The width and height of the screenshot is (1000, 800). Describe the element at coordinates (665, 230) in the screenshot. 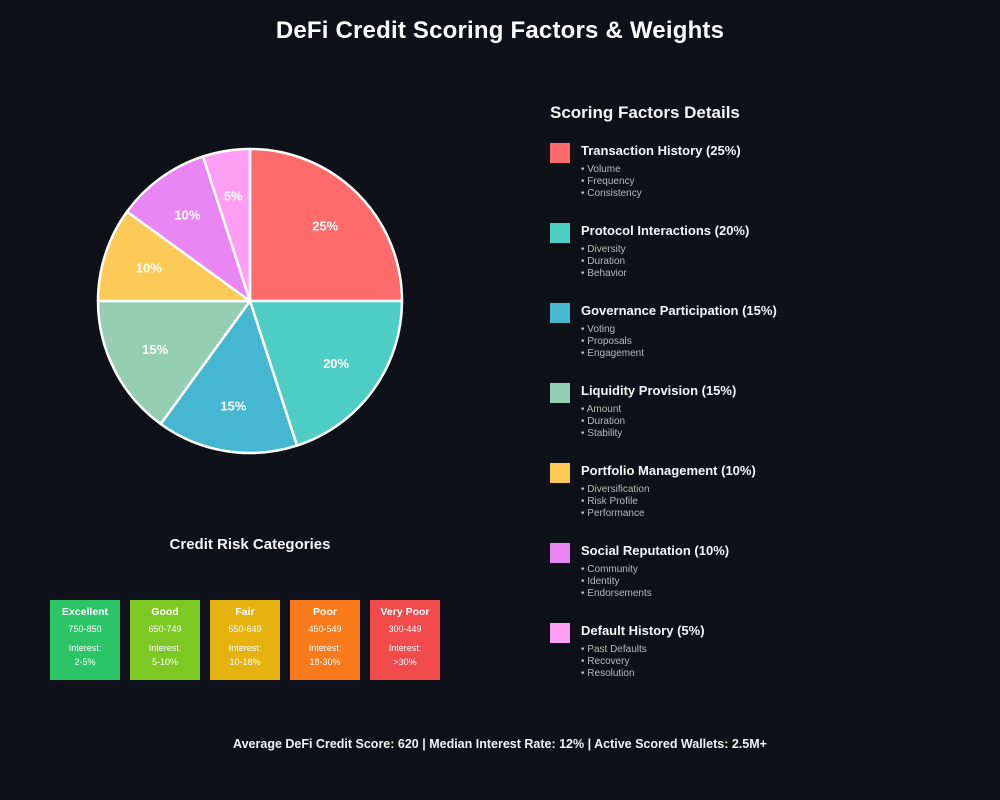

I see `legend-factor-title: Protocol Interactions (20%)` at that location.